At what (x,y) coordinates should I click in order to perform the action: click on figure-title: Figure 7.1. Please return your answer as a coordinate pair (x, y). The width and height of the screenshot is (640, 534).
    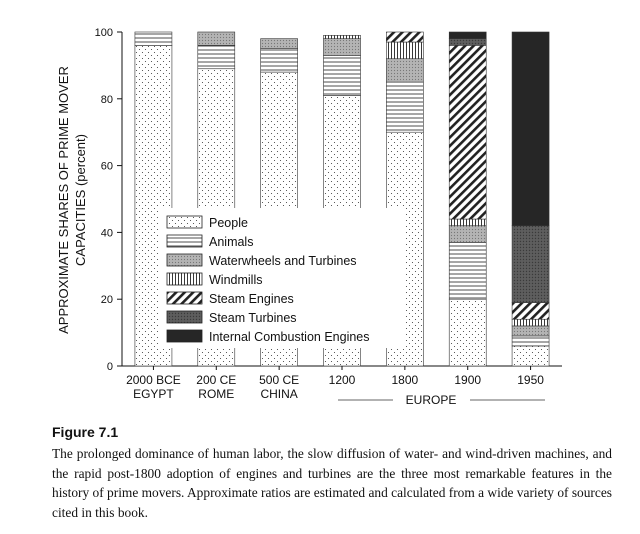
    Looking at the image, I should click on (85, 432).